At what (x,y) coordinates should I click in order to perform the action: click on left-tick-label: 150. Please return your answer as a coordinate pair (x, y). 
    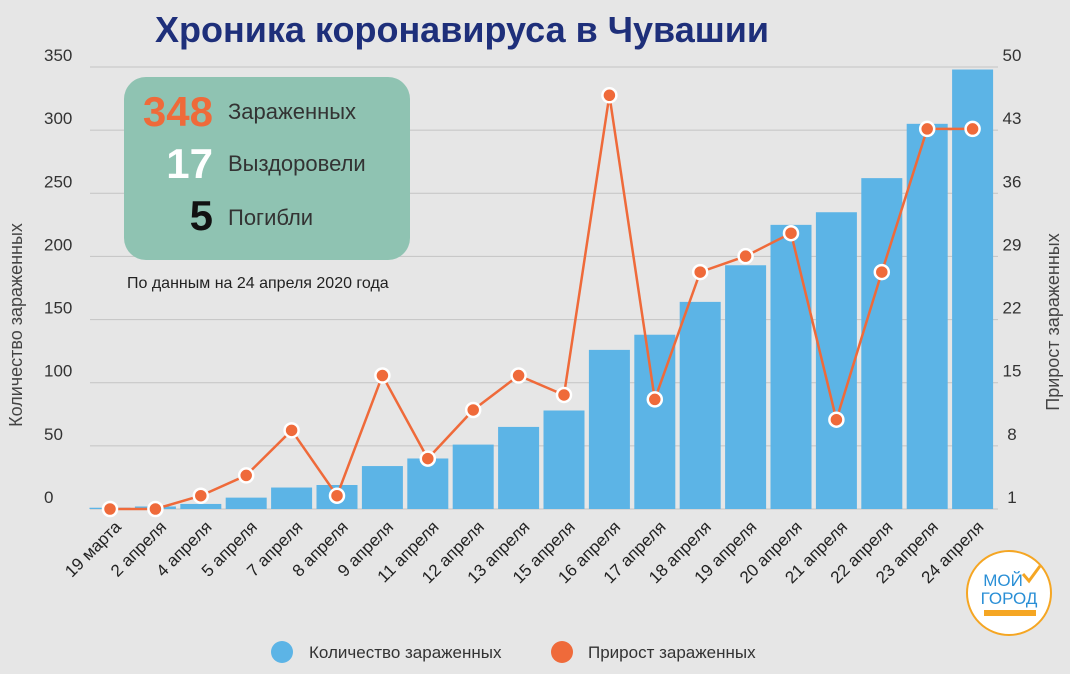
    Looking at the image, I should click on (58, 308).